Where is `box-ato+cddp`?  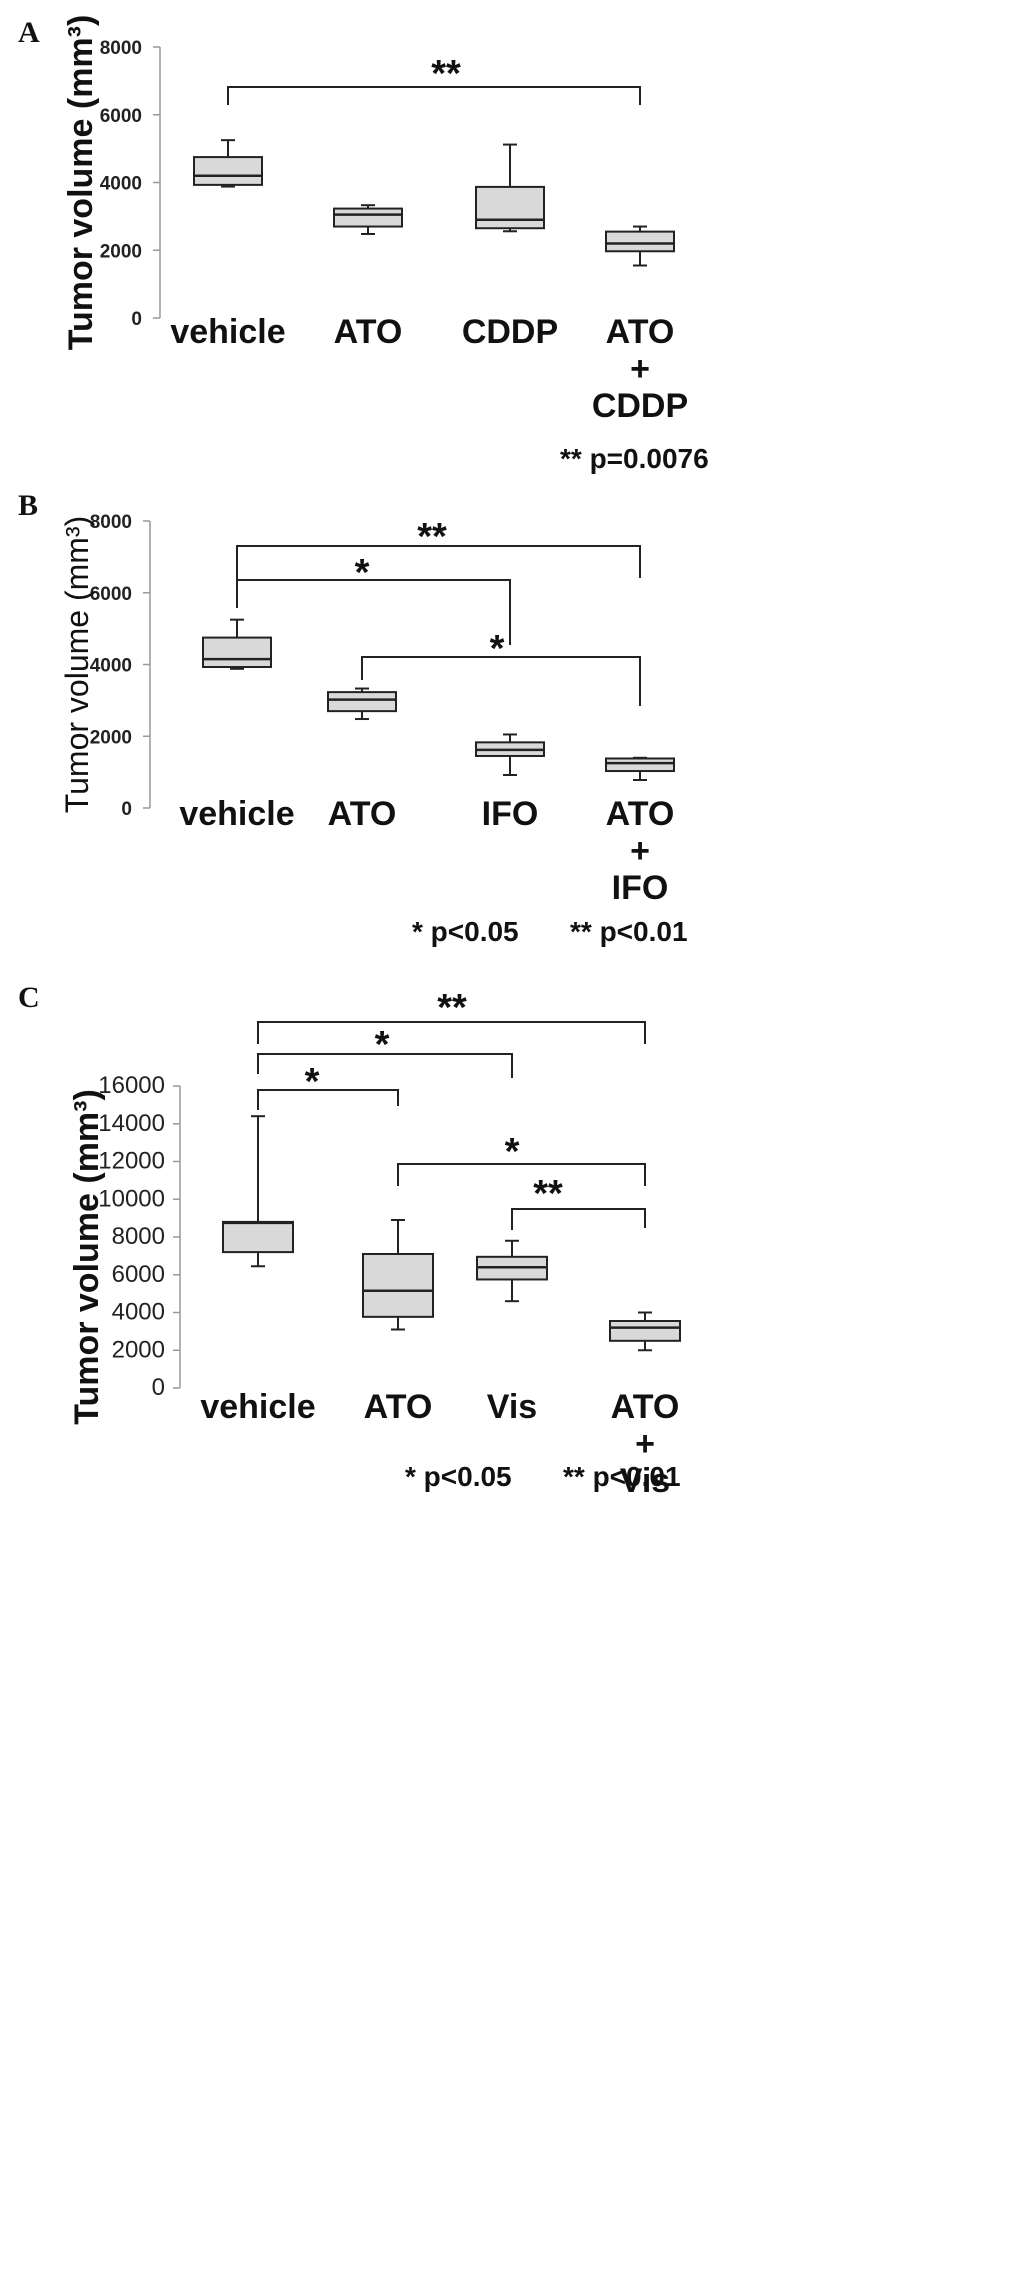
box-ato+cddp is located at coordinates (640, 246).